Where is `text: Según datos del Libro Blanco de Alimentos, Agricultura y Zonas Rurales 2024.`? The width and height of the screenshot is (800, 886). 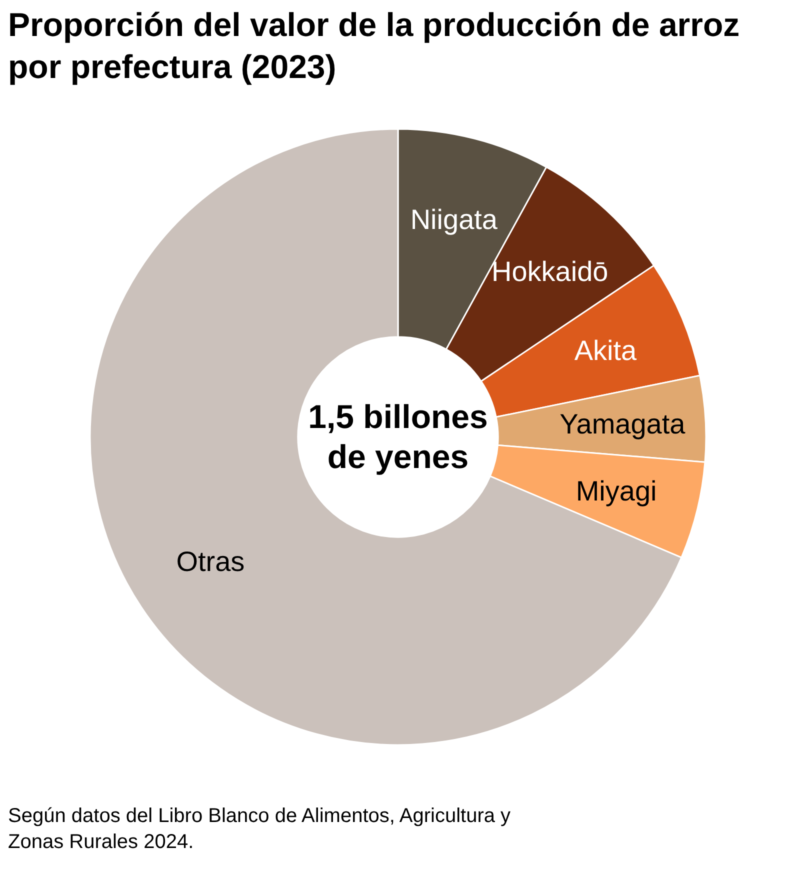
text: Según datos del Libro Blanco de Alimentos, Agricultura y Zonas Rurales 2024. is located at coordinates (259, 829).